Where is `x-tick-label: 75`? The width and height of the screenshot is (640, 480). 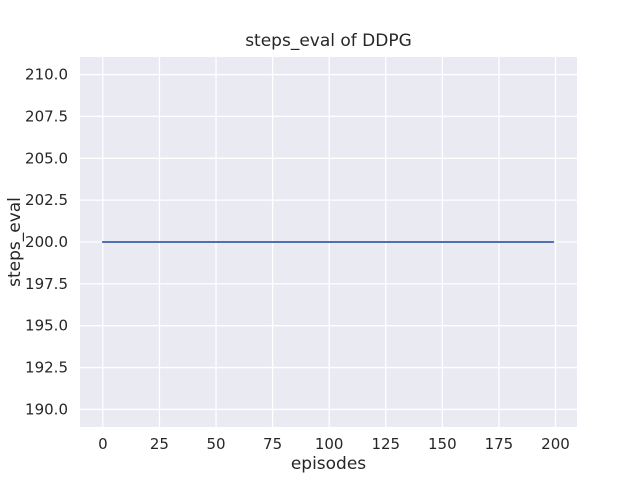 x-tick-label: 75 is located at coordinates (272, 444).